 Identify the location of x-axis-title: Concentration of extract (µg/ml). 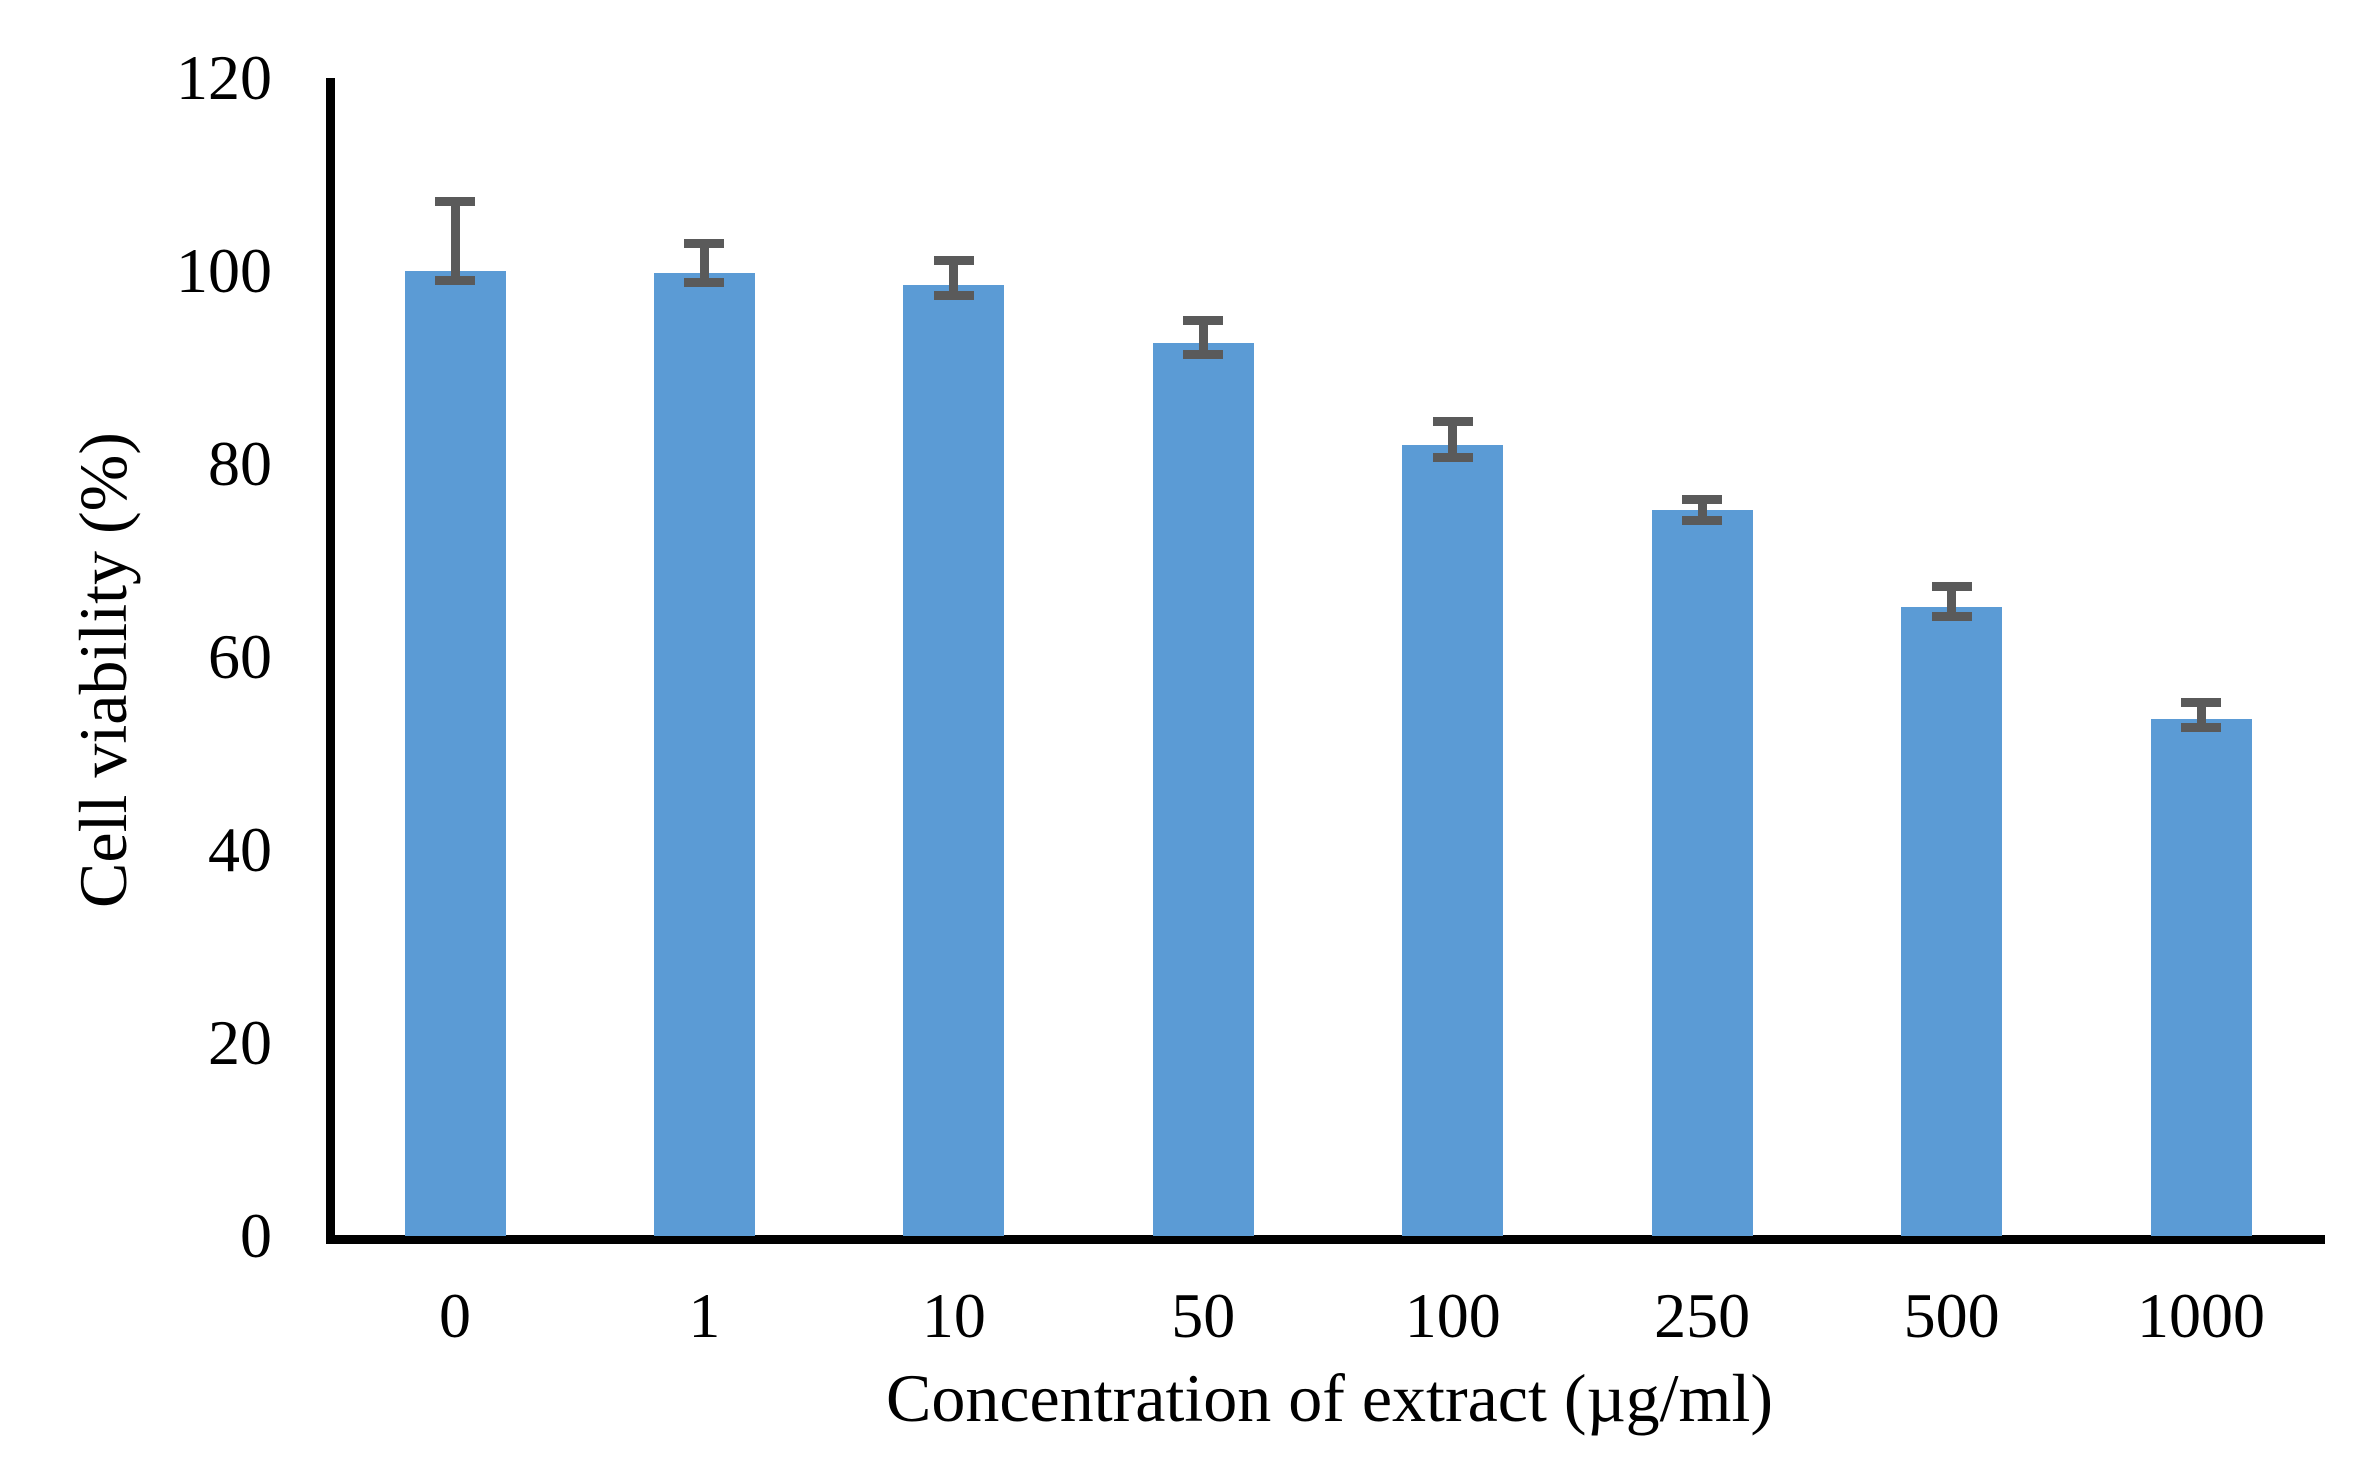
(1329, 1398).